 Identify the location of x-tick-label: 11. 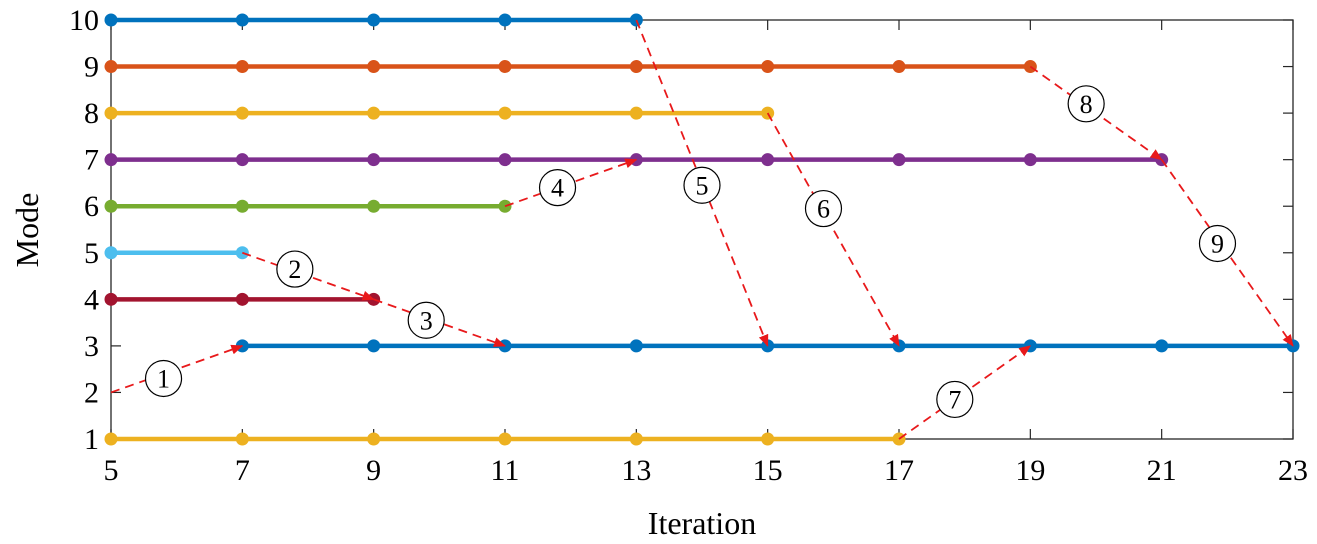
(505, 470).